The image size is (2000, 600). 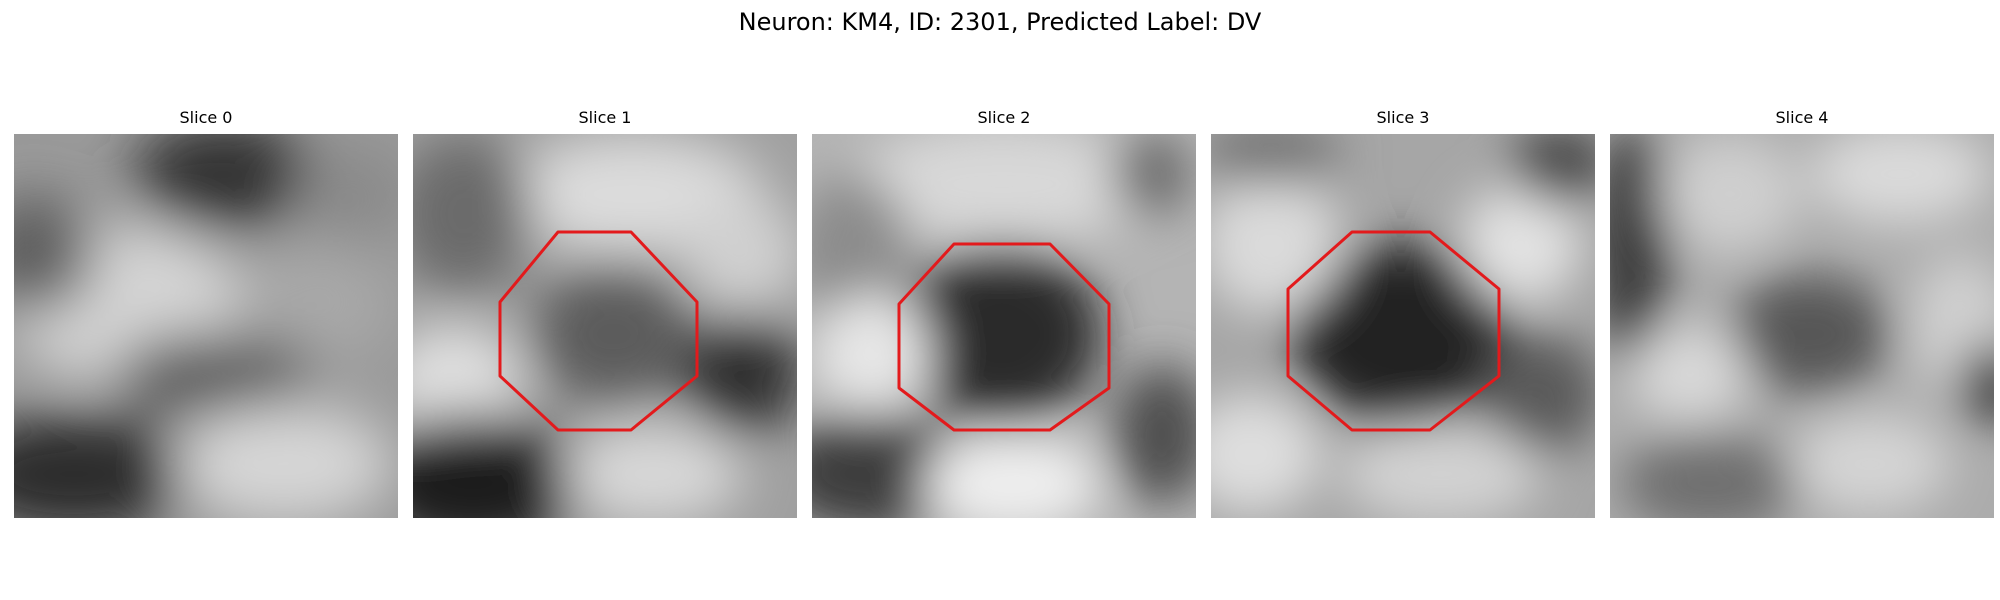 I want to click on slice-panel-1: Slice 1, so click(x=605, y=313).